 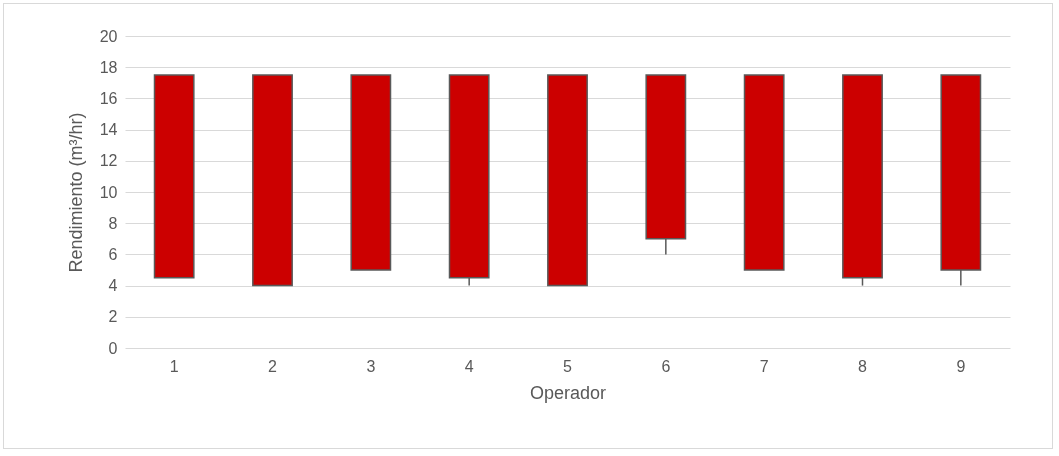 What do you see at coordinates (108, 67) in the screenshot?
I see `y-tick-label: 18` at bounding box center [108, 67].